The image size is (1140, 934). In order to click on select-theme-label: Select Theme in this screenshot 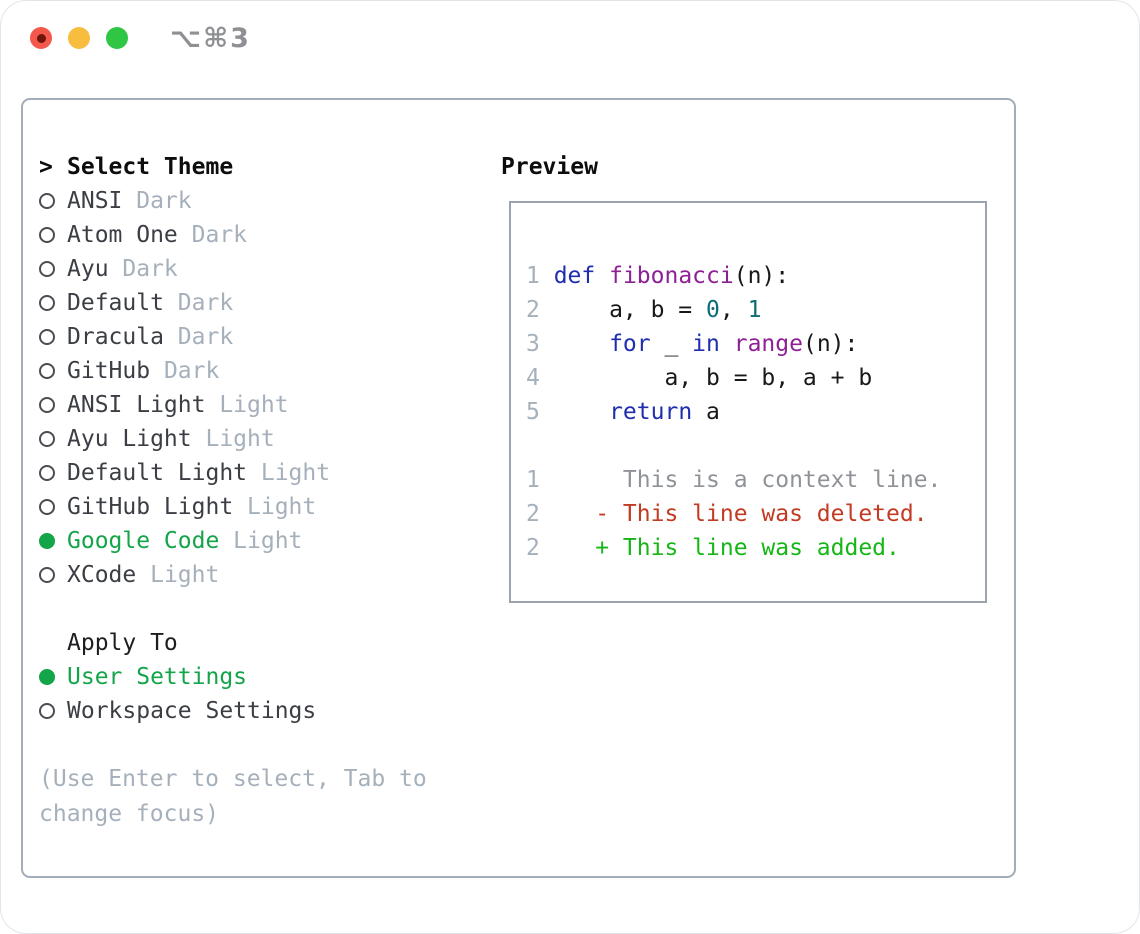, I will do `click(150, 167)`.